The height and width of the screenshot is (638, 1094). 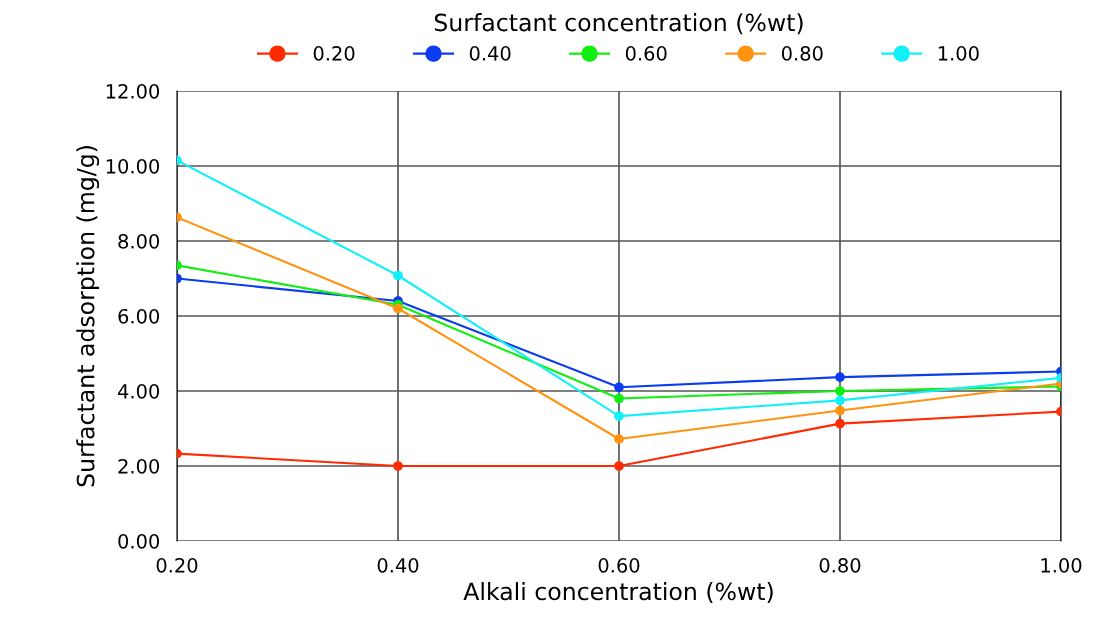 What do you see at coordinates (398, 565) in the screenshot?
I see `x-tick-label: 0.40` at bounding box center [398, 565].